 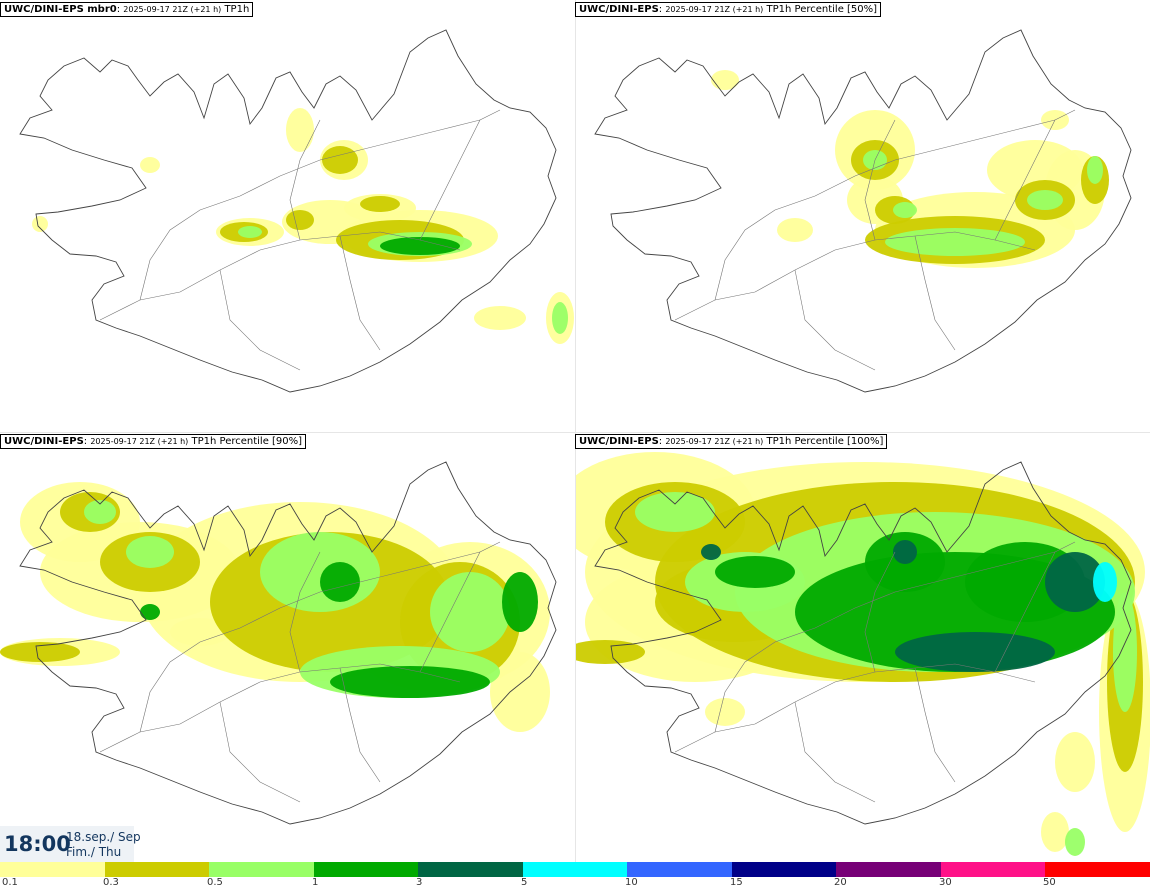 I want to click on color-scale-tick-label: 0.5, so click(x=215, y=882).